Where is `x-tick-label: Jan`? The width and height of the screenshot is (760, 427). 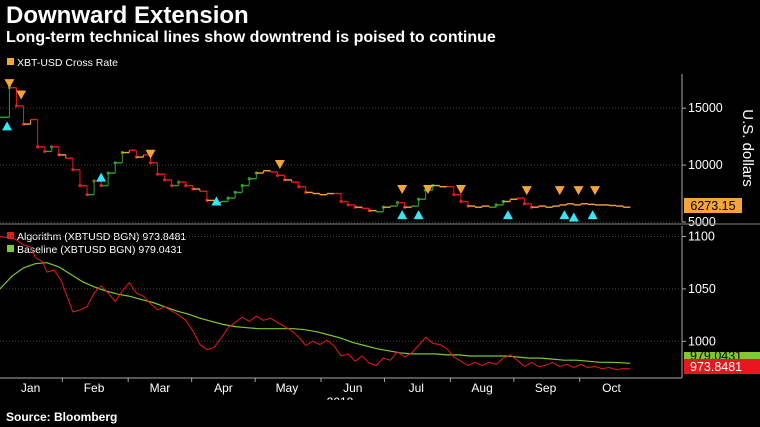 x-tick-label: Jan is located at coordinates (30, 388).